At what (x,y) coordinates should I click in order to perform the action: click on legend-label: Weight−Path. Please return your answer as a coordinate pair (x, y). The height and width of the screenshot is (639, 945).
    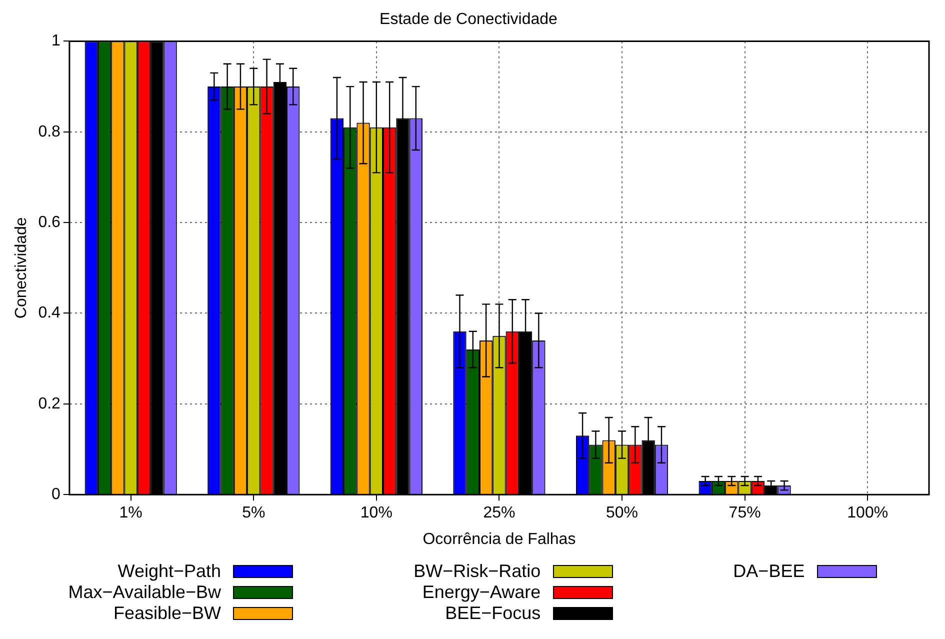
    Looking at the image, I should click on (170, 571).